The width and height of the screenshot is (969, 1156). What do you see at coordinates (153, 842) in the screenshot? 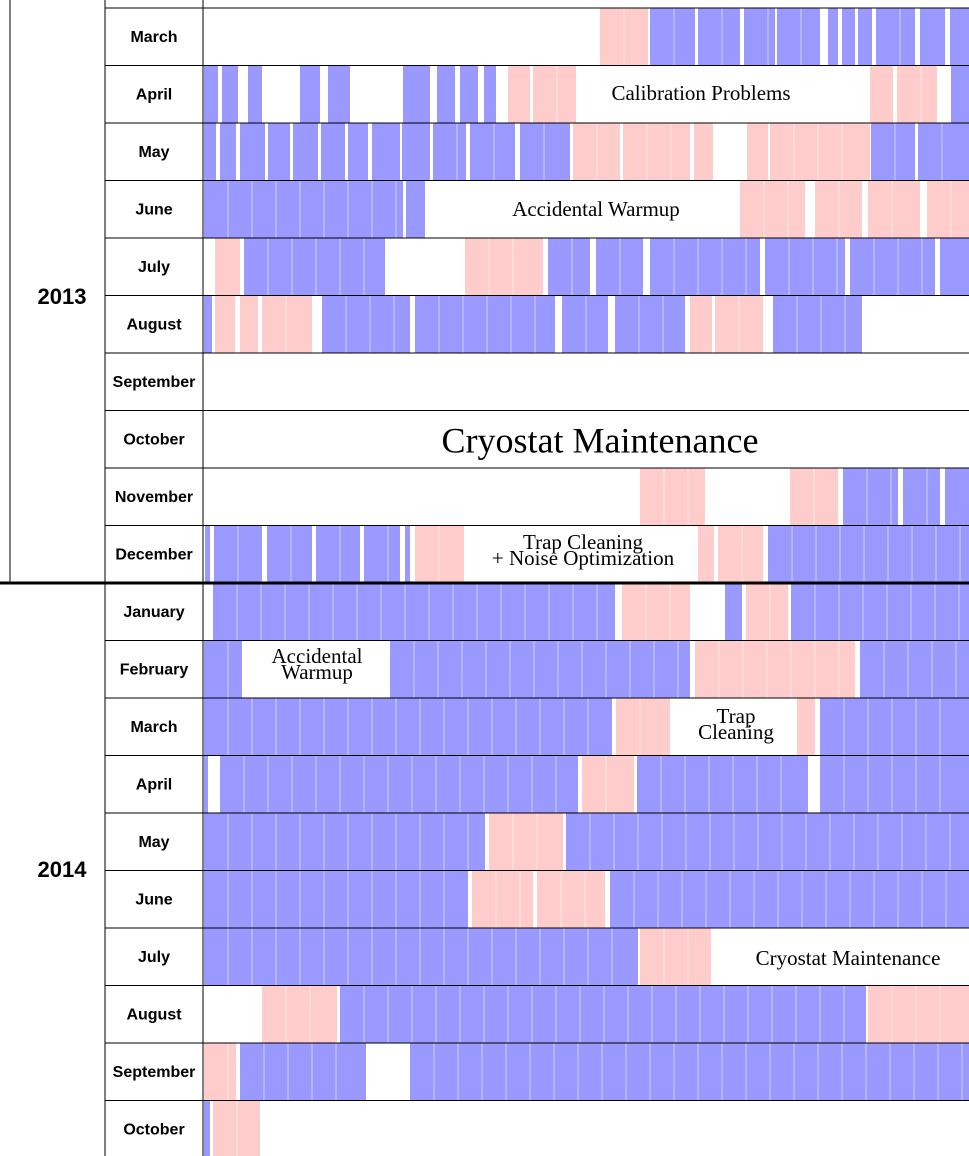
I see `month-label: May` at bounding box center [153, 842].